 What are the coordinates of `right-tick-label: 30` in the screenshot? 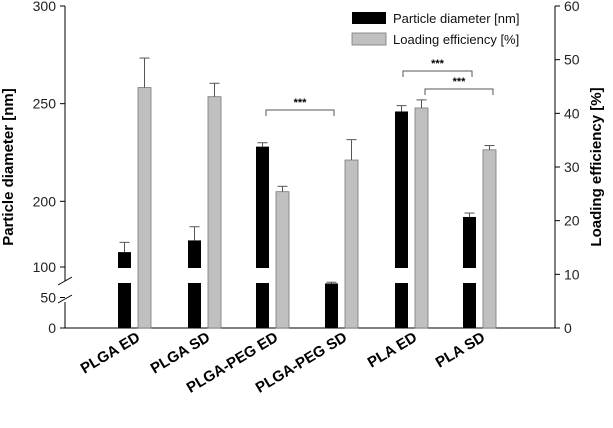 It's located at (572, 167).